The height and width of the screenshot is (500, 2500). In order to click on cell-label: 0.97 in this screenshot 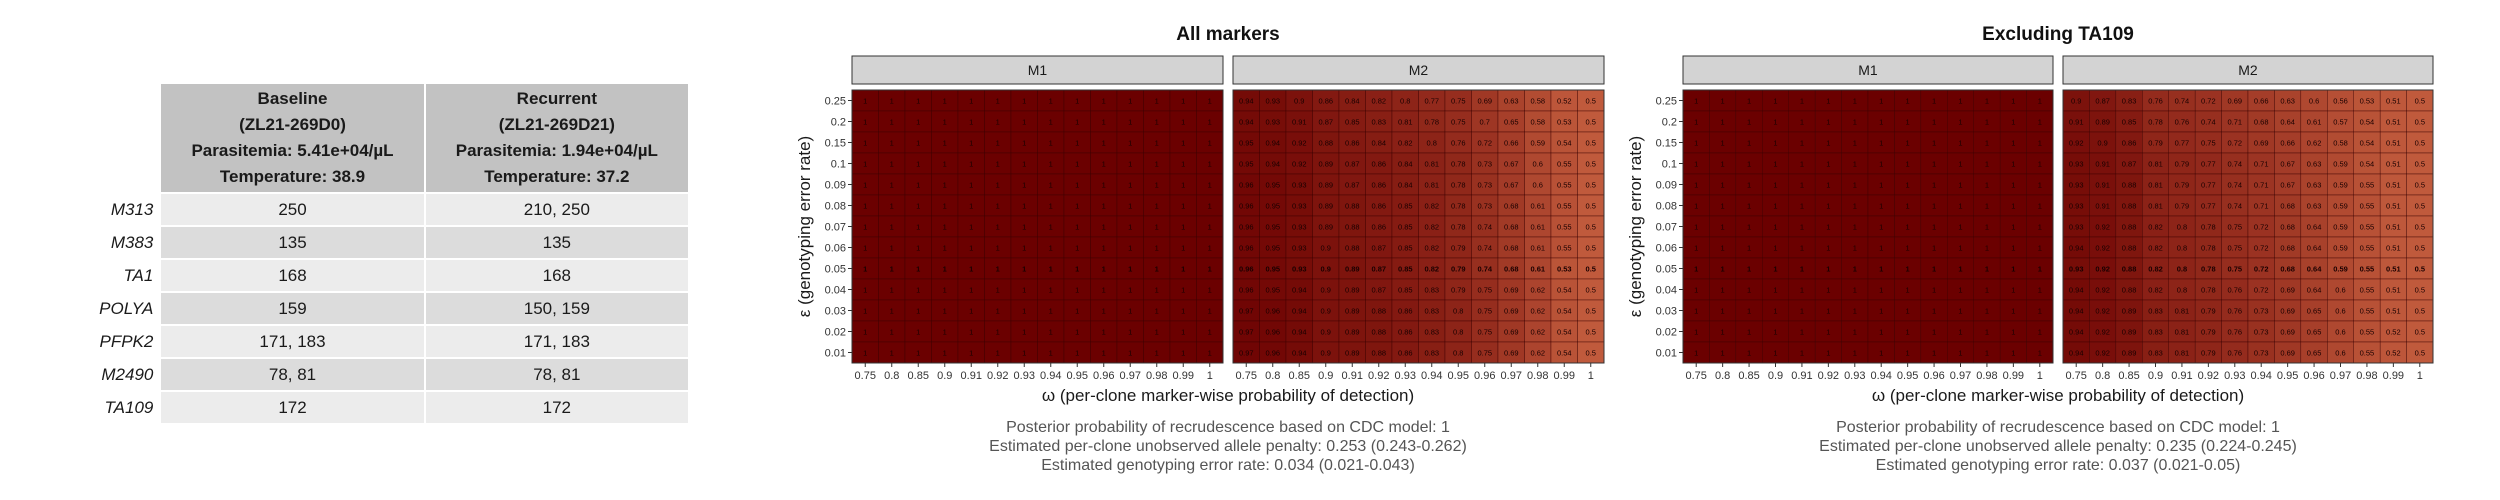, I will do `click(1246, 311)`.